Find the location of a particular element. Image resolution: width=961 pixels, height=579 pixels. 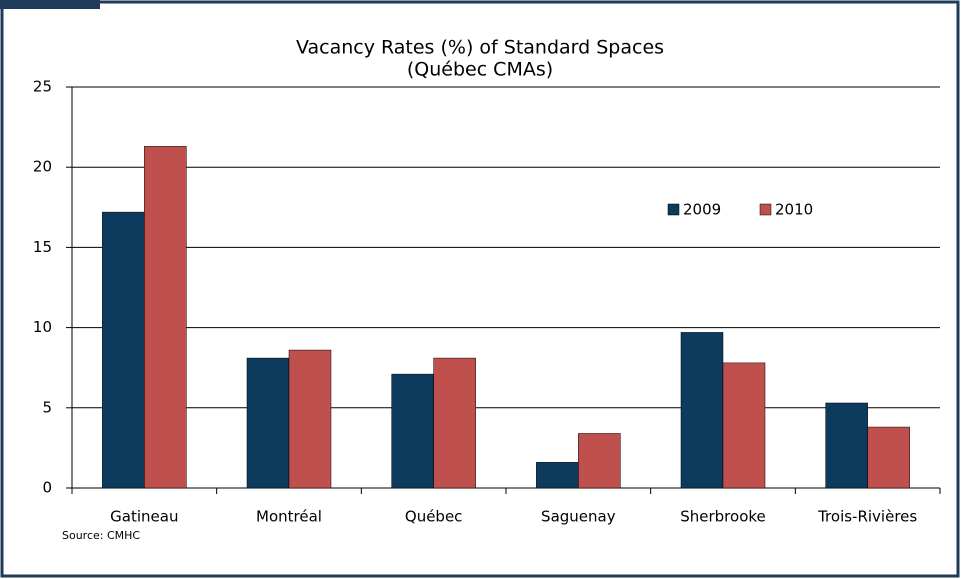

y-tick-label: 15 is located at coordinates (42, 247).